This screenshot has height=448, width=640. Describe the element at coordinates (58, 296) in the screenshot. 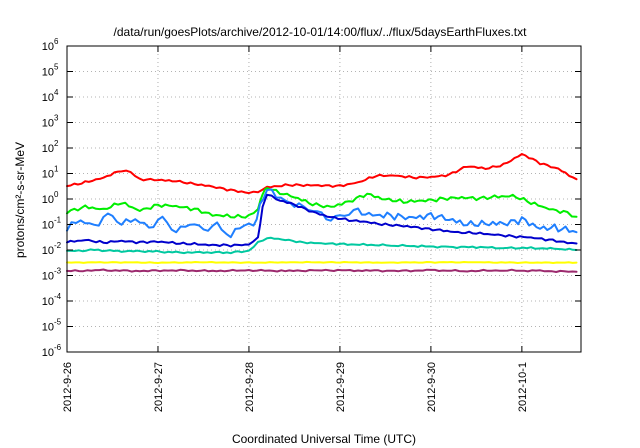

I see `y-tick-exponent: -4` at that location.